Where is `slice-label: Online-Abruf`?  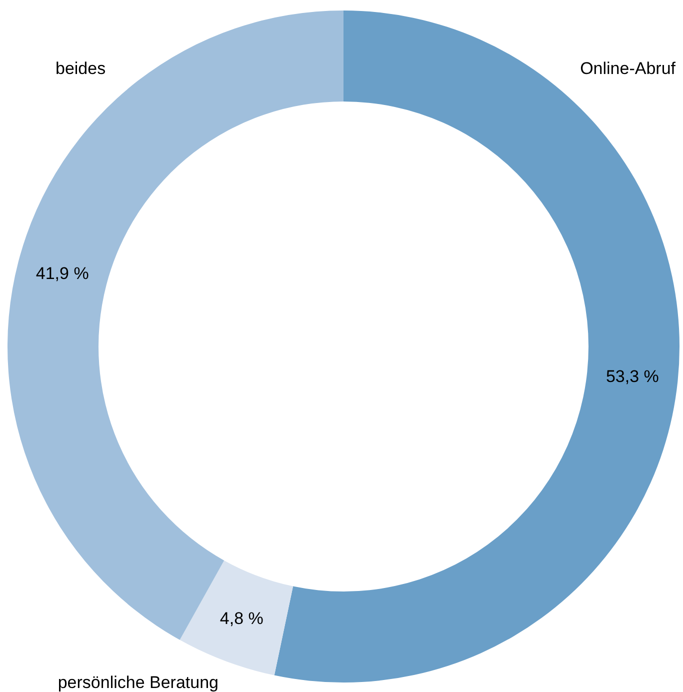
slice-label: Online-Abruf is located at coordinates (628, 68).